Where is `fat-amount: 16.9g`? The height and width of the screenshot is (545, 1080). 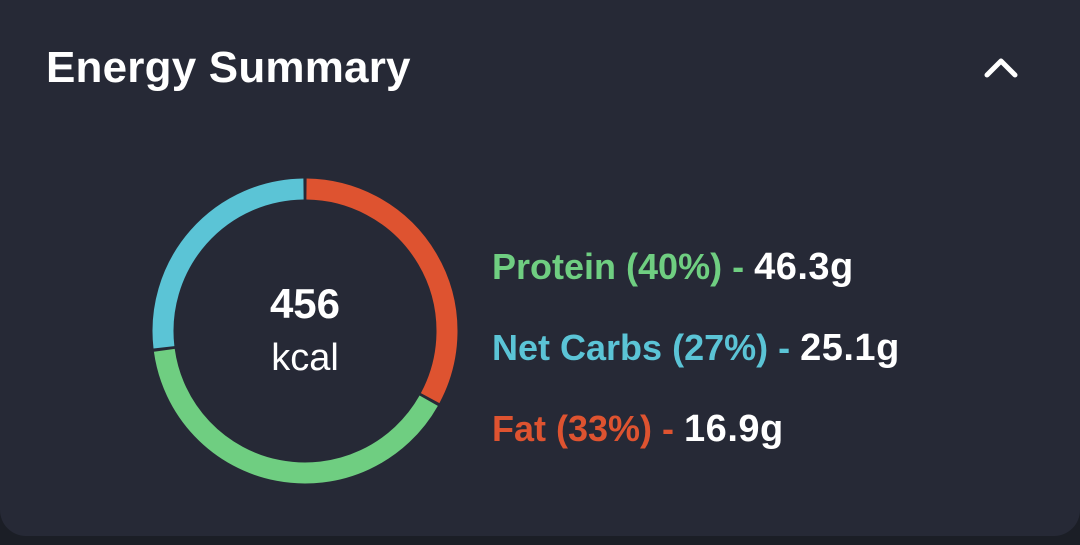
fat-amount: 16.9g is located at coordinates (734, 428).